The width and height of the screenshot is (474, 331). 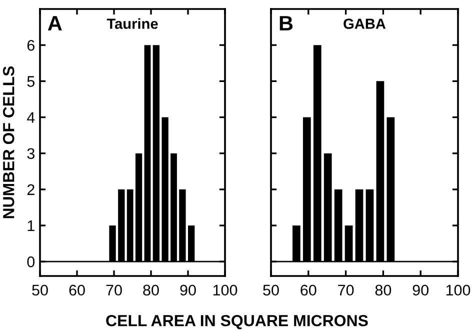 I want to click on annotation: A, so click(x=55, y=23).